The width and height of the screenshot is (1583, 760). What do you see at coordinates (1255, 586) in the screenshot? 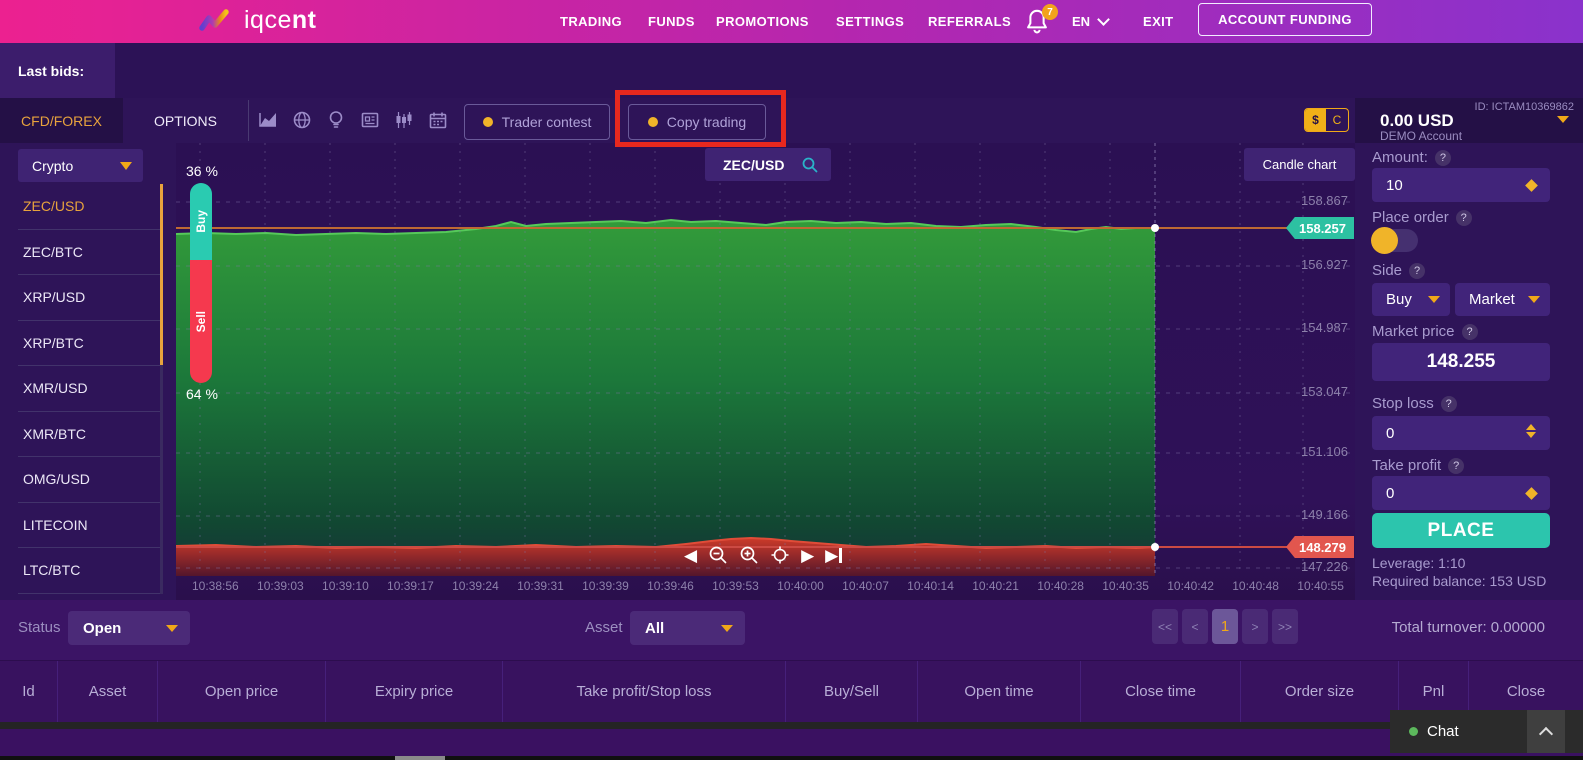
I see `time-tick: 10:40:48` at bounding box center [1255, 586].